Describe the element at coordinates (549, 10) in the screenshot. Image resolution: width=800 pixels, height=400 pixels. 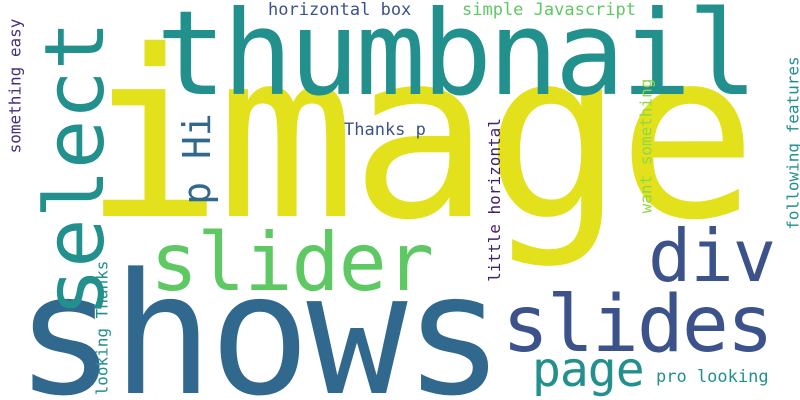
I see `word-simple-javascript: simple Javascript` at that location.